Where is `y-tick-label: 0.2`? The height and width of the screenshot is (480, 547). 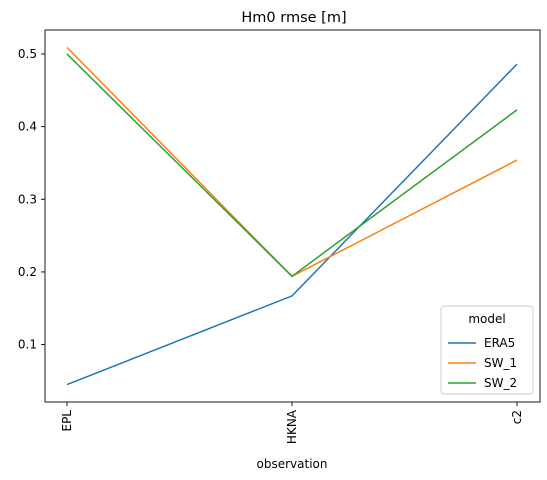
y-tick-label: 0.2 is located at coordinates (27, 272).